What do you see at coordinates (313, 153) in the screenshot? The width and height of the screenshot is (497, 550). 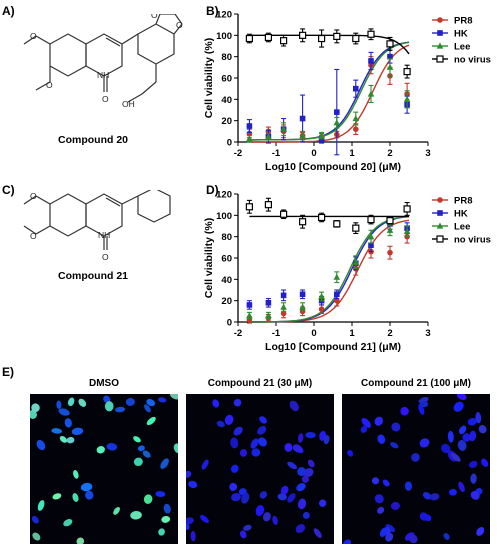 I see `x-tick-label: 0` at bounding box center [313, 153].